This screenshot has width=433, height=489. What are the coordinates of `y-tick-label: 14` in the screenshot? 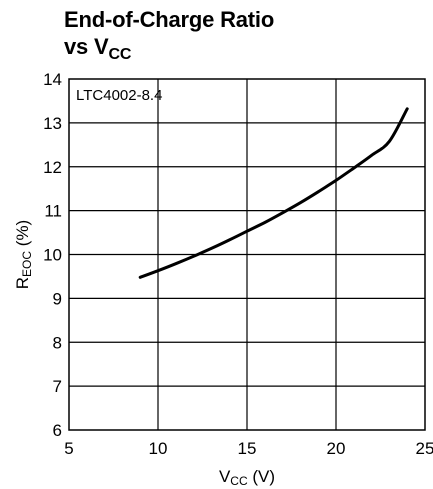 It's located at (52, 79).